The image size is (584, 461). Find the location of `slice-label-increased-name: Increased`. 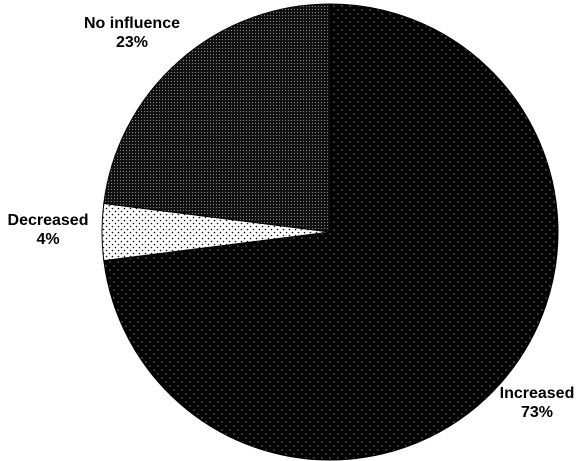

slice-label-increased-name: Increased is located at coordinates (537, 393).